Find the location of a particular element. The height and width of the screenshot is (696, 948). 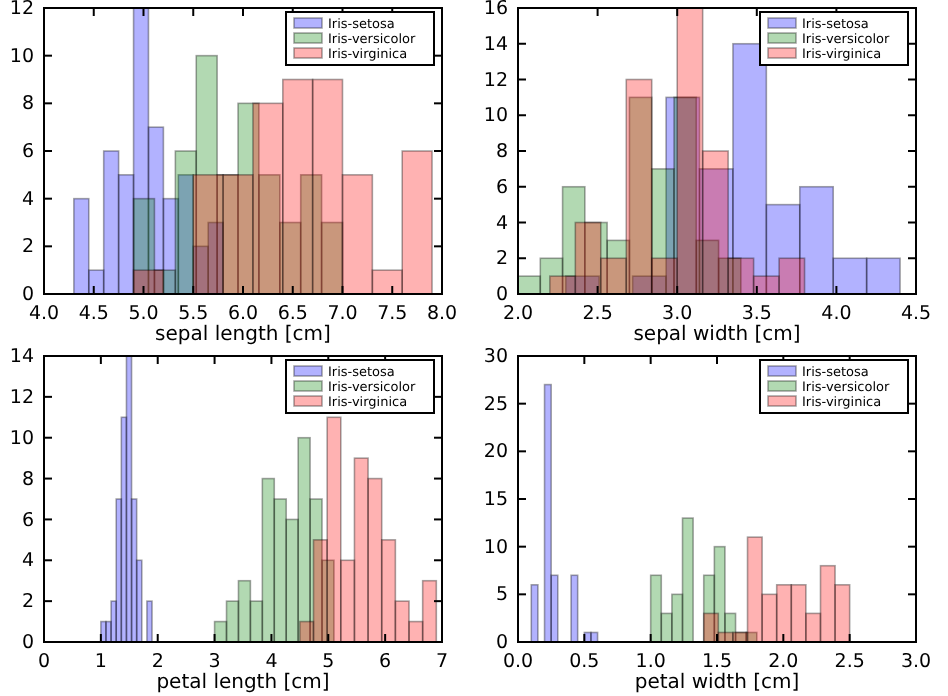

x-tick-label: 1.5 is located at coordinates (717, 662).